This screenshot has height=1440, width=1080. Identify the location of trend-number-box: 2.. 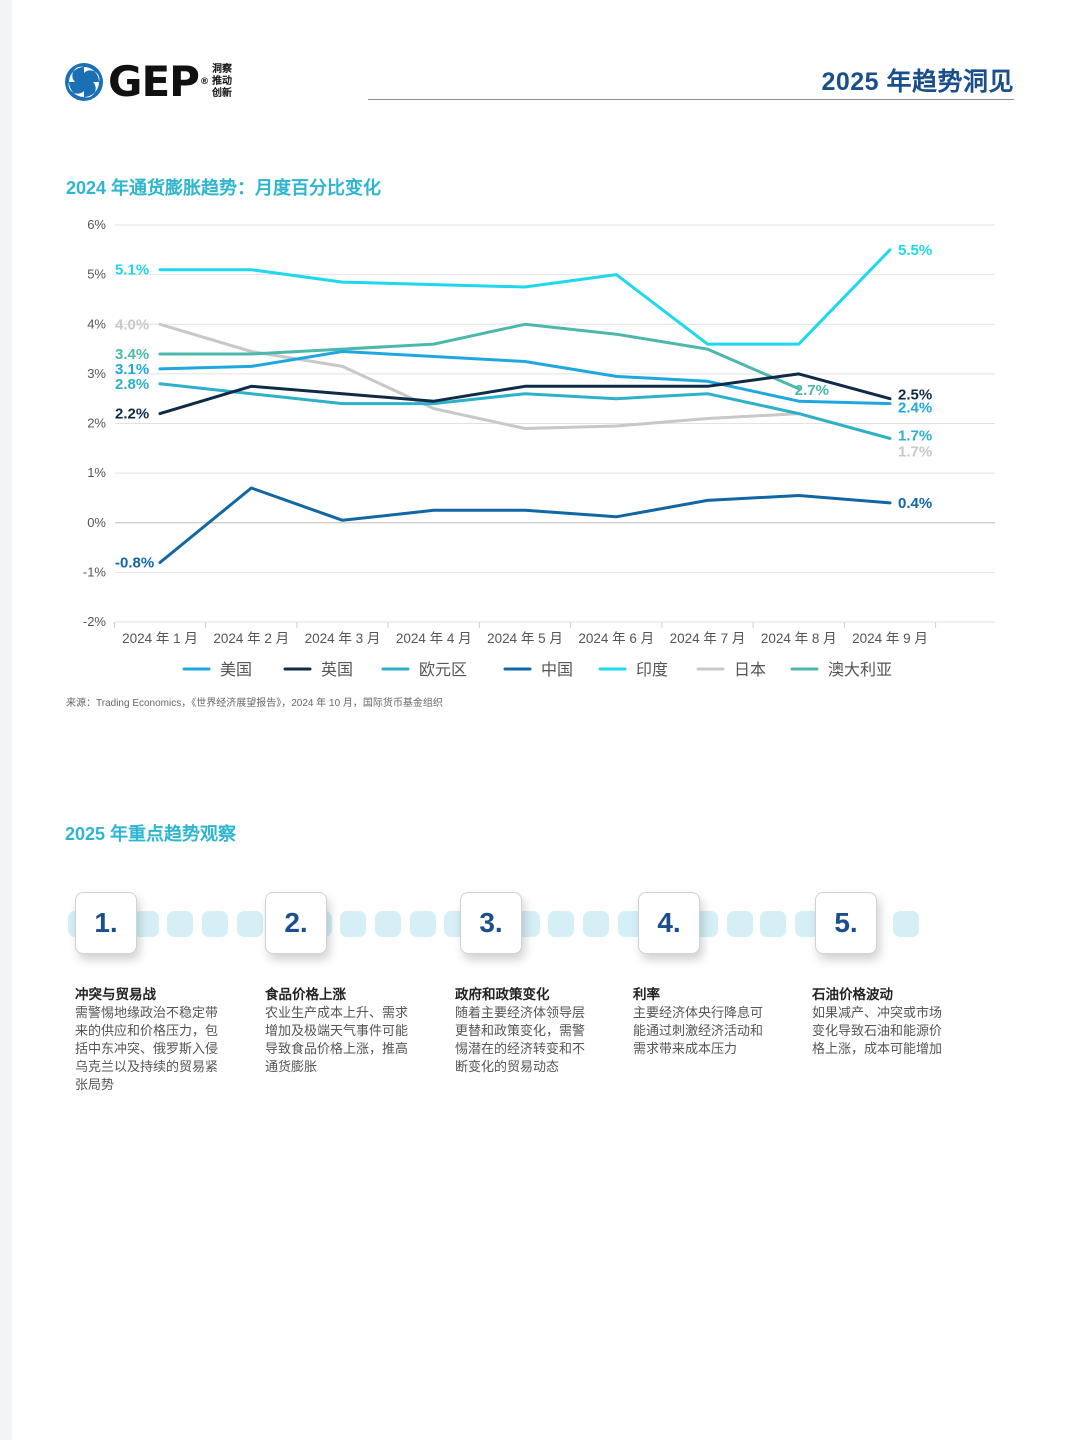
(296, 923).